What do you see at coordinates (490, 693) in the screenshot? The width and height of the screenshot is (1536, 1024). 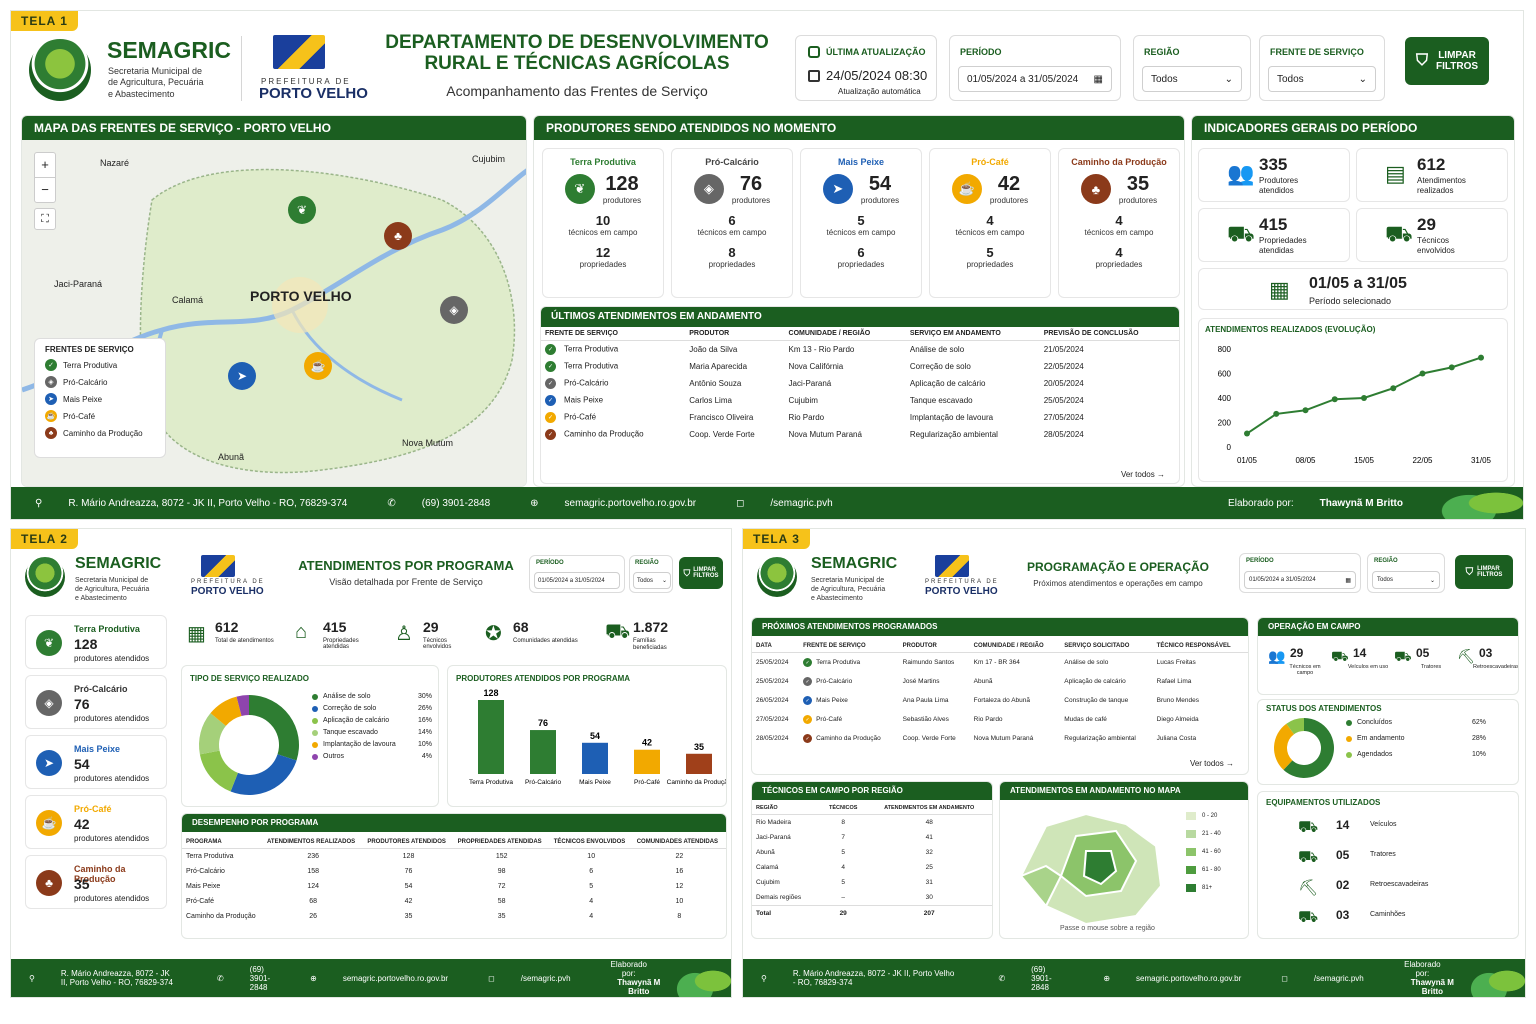 I see `data-label: 128` at bounding box center [490, 693].